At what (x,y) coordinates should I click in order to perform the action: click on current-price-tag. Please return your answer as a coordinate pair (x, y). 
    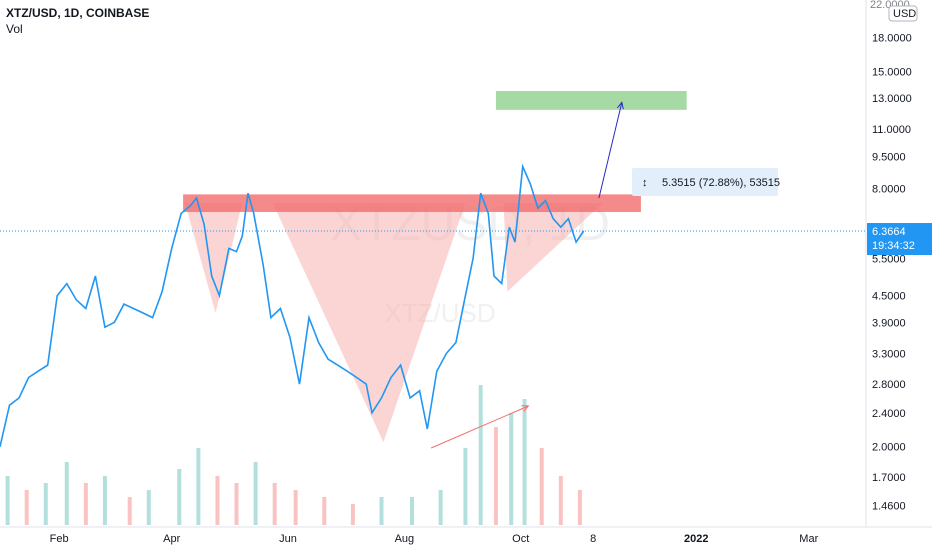
    Looking at the image, I should click on (899, 239).